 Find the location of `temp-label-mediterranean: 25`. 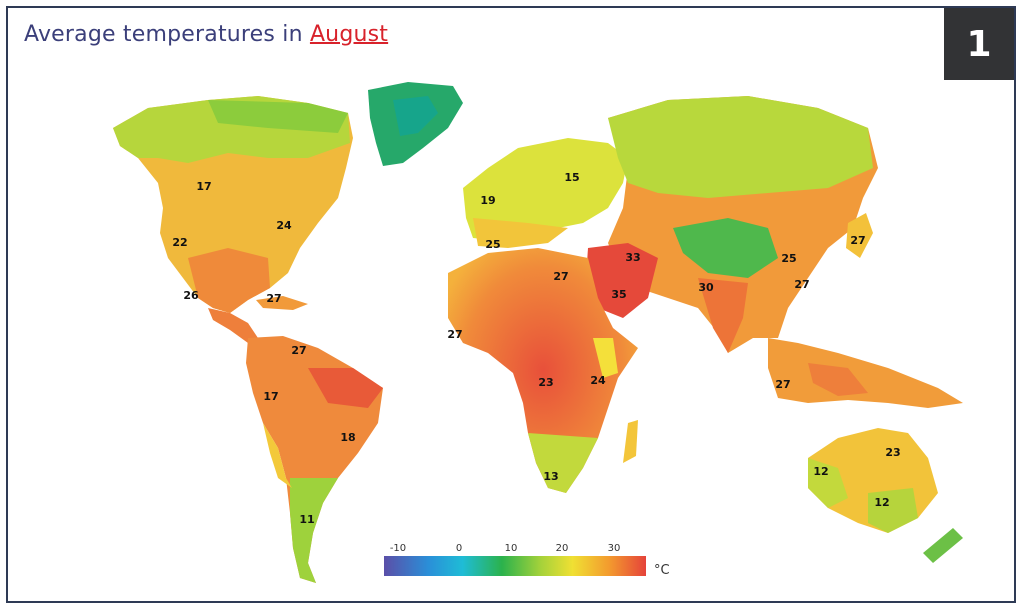

temp-label-mediterranean: 25 is located at coordinates (492, 244).